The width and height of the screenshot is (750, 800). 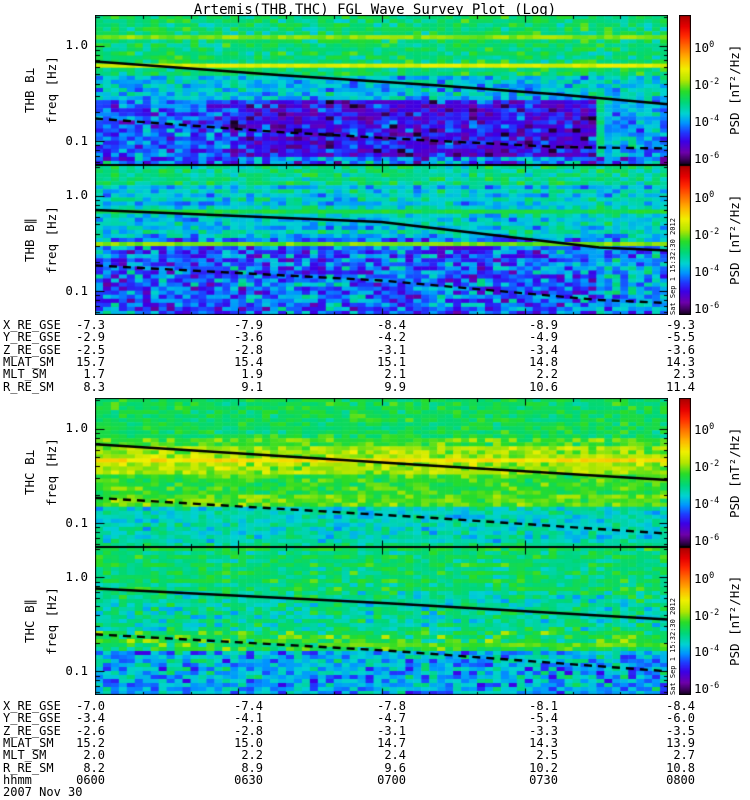 I want to click on table-row: Y_RE_GSE -3.4 -4.1 -4.7 -5.4 -6.0, so click(x=375, y=718).